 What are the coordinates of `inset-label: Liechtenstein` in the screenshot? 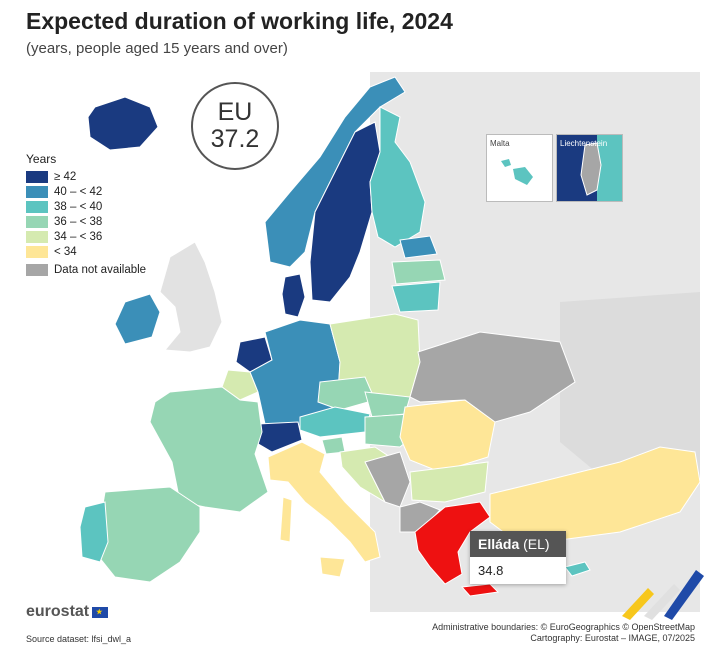 It's located at (584, 143).